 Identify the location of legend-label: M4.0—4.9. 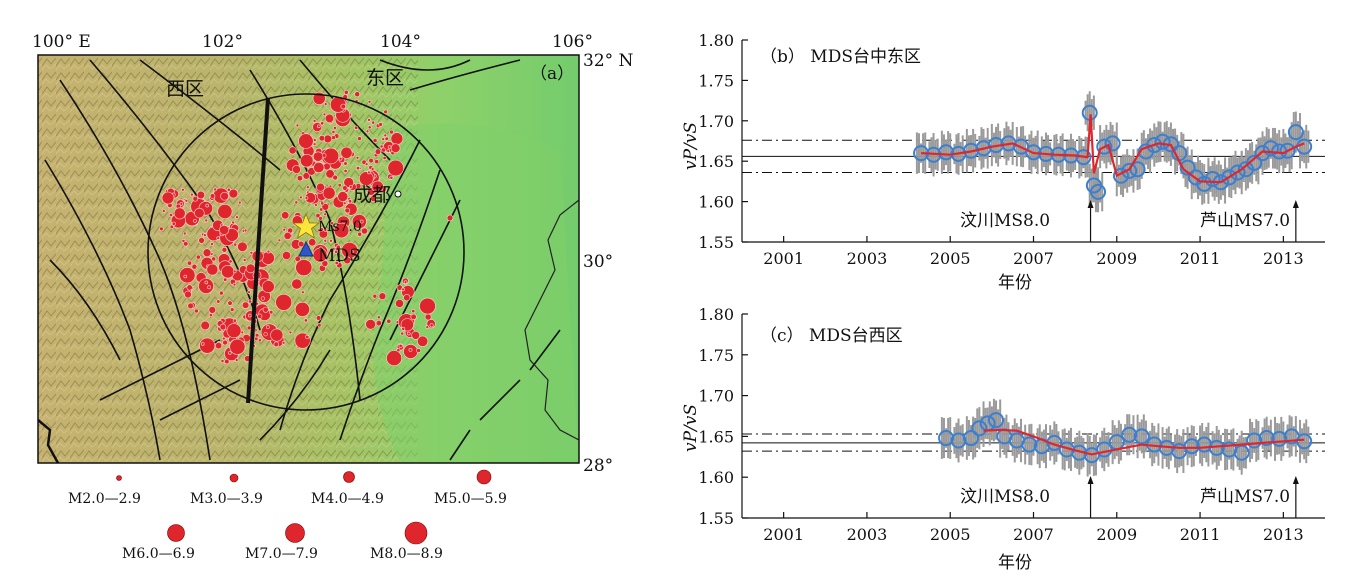
(347, 499).